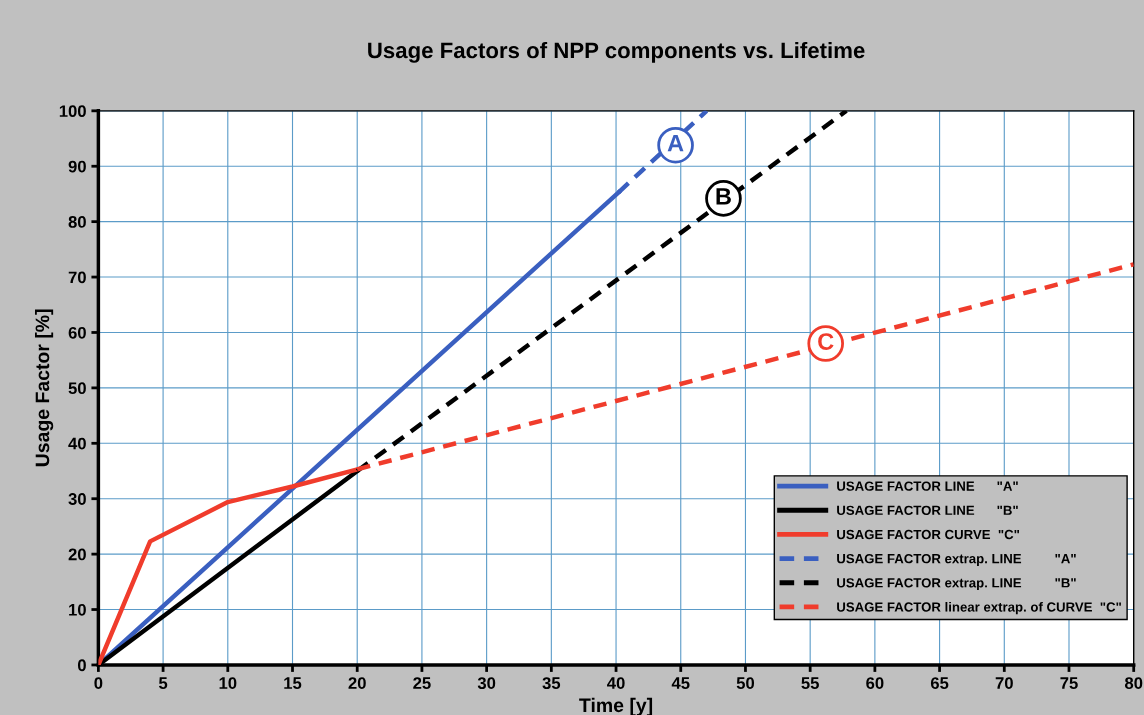  What do you see at coordinates (616, 683) in the screenshot?
I see `x-tick-label: 40` at bounding box center [616, 683].